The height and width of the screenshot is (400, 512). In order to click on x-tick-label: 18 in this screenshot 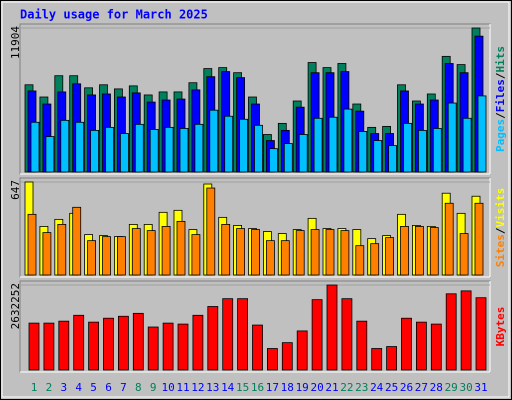, I will do `click(287, 387)`.